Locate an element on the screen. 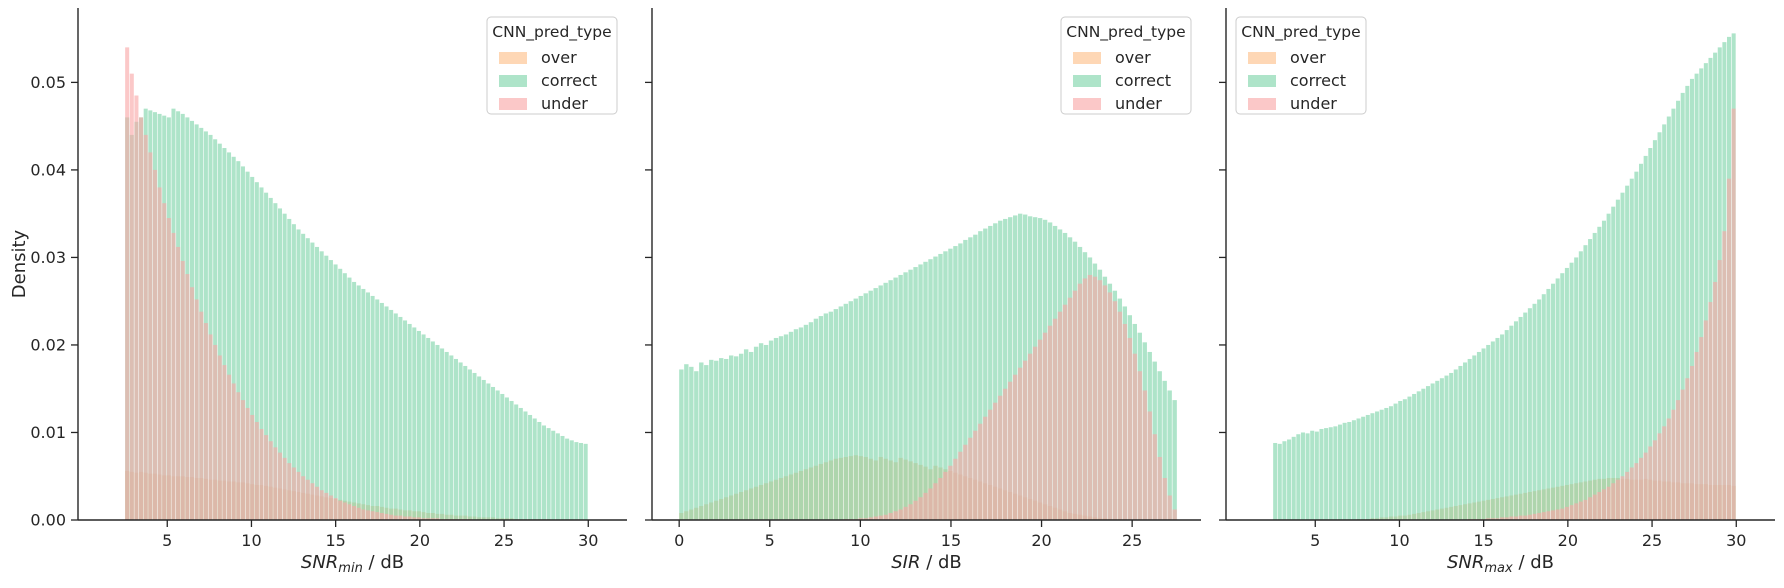 The height and width of the screenshot is (588, 1784). x-tick-label: 10 is located at coordinates (860, 540).